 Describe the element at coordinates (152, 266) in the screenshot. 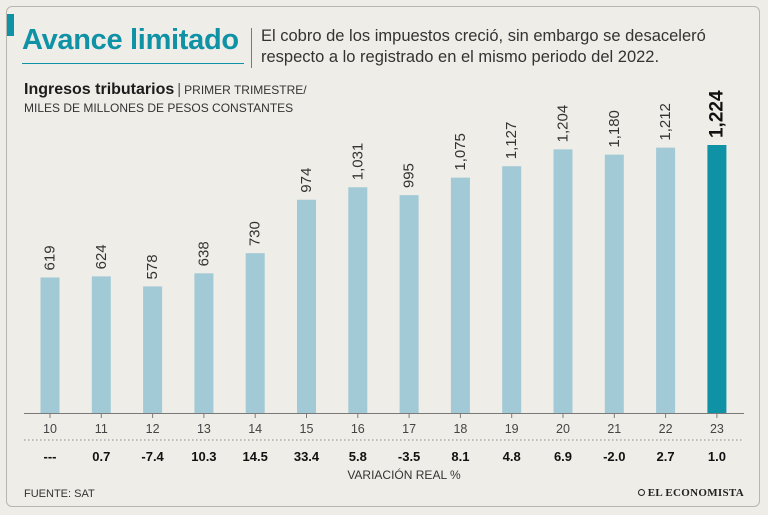

I see `value-label-12: 578` at that location.